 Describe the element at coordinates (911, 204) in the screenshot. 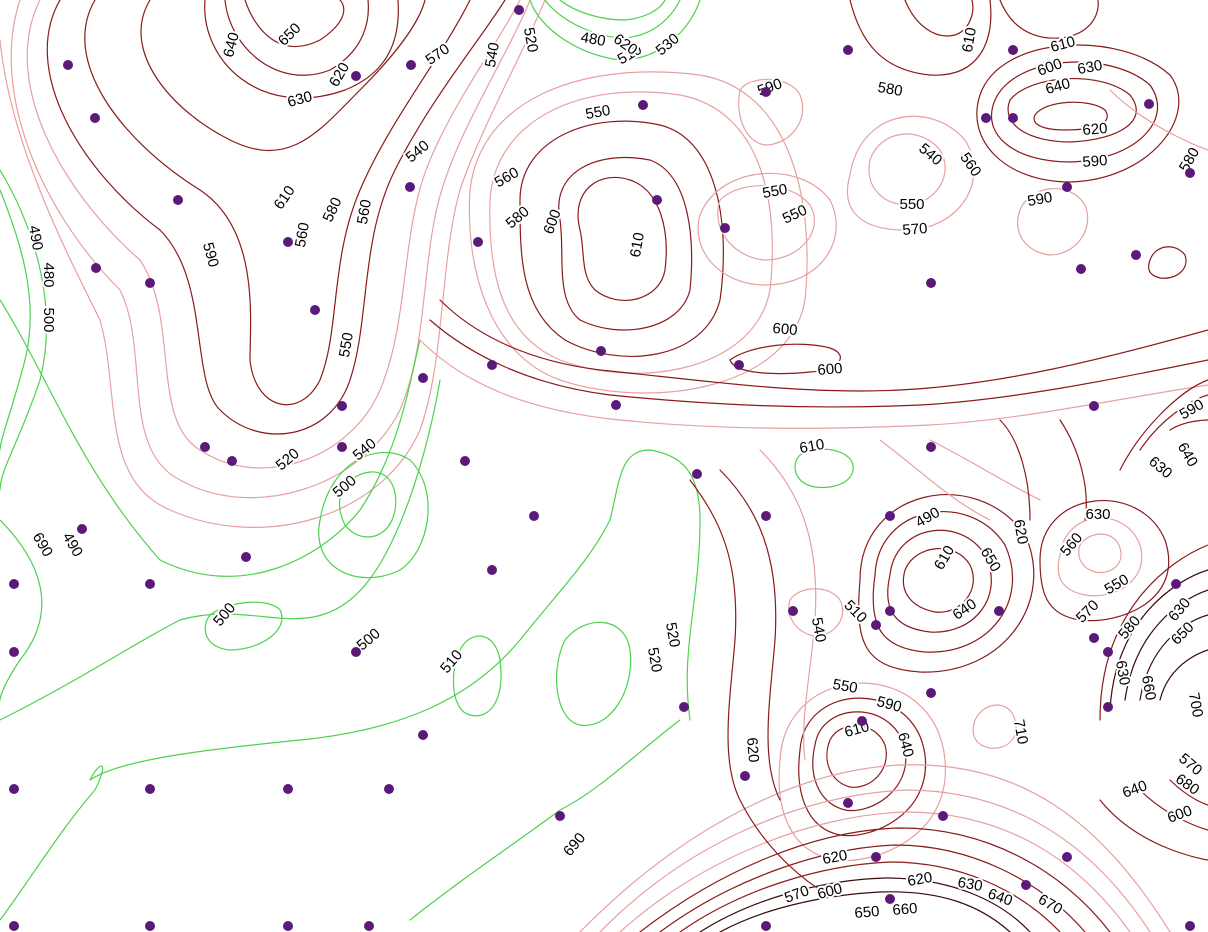

I see `contour-label: 550` at that location.